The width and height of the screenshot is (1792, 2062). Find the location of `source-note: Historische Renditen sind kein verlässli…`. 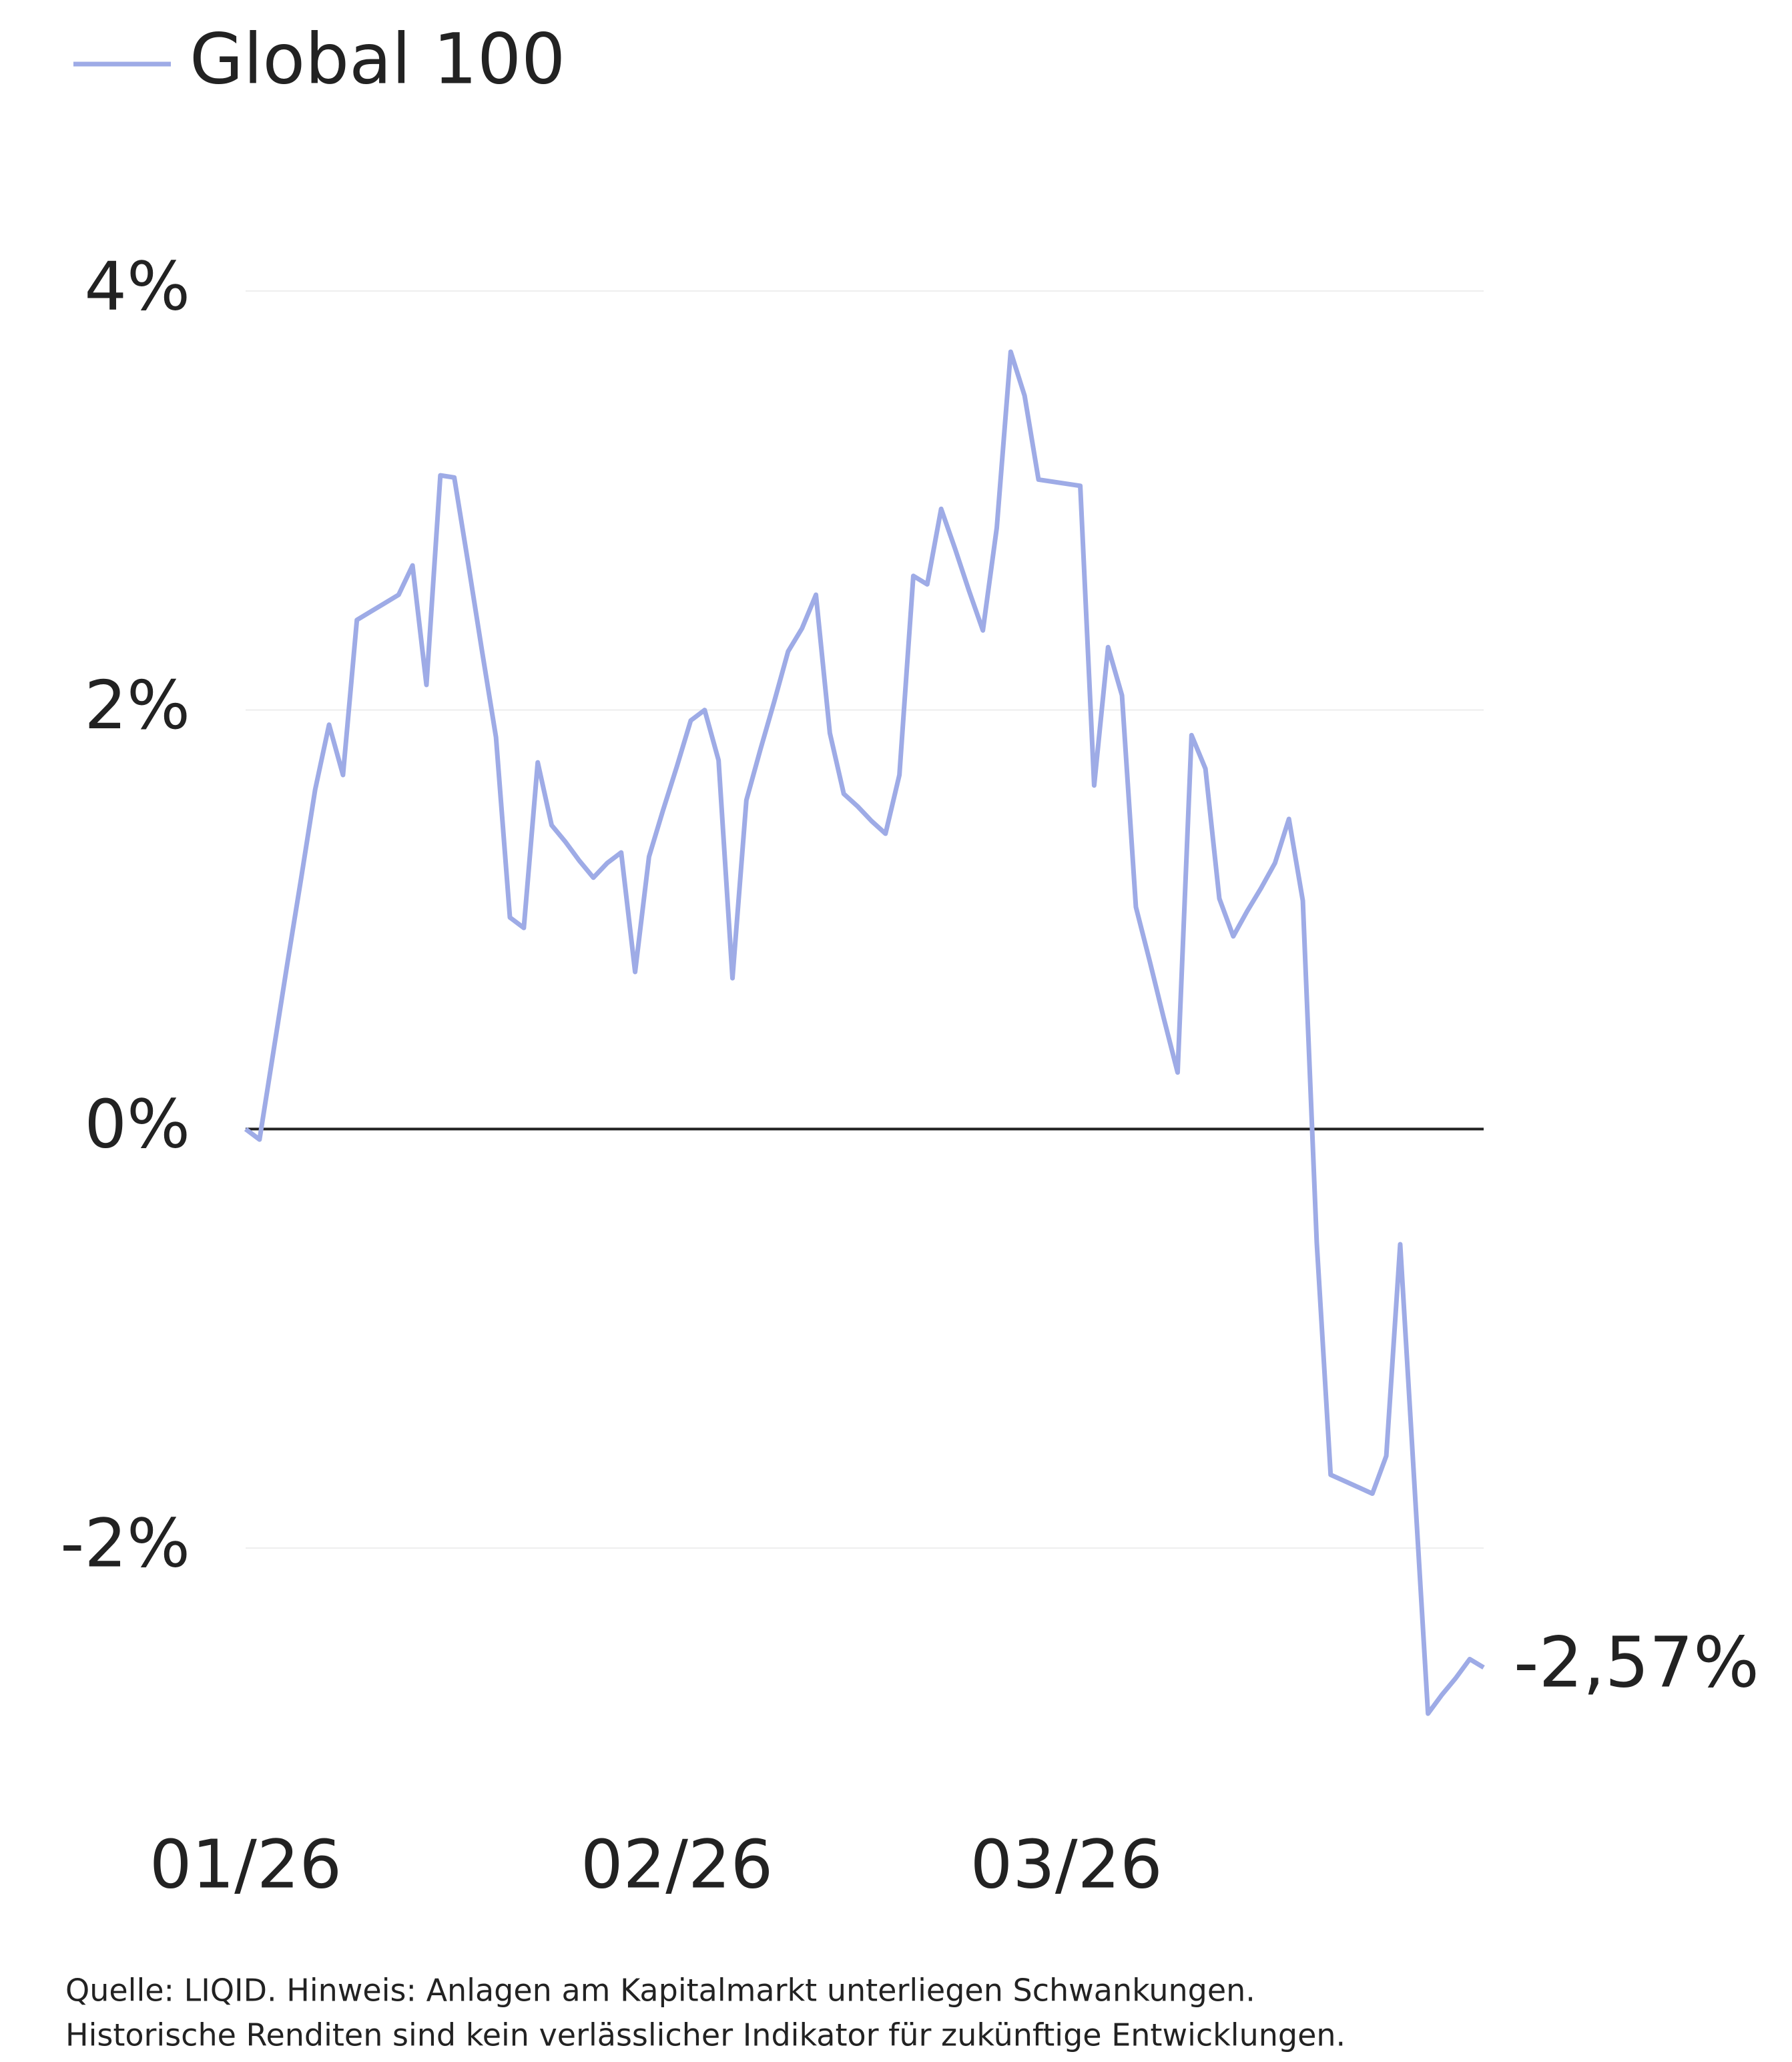

source-note: Historische Renditen sind kein verlässli… is located at coordinates (705, 2035).